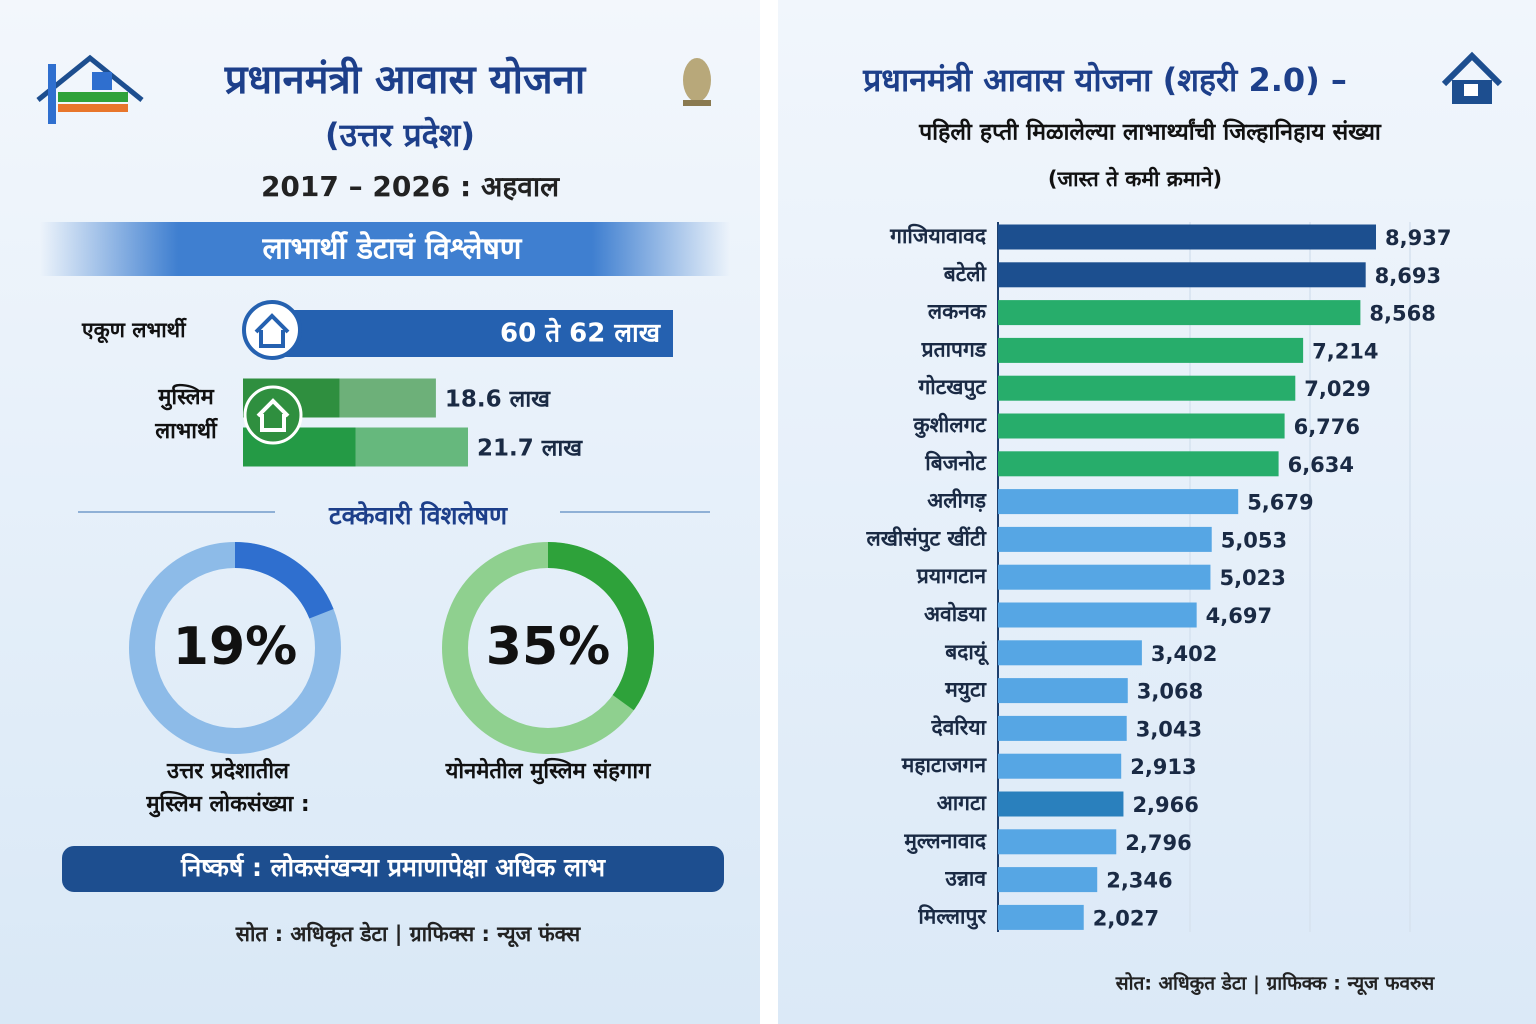  I want to click on value-label: 18.6 लाख, so click(498, 400).